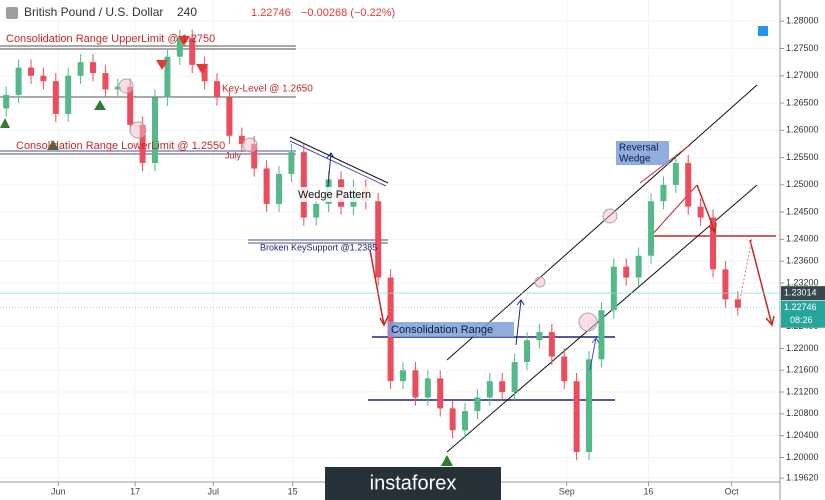  What do you see at coordinates (802, 348) in the screenshot?
I see `y-tick-label: 1.22000` at bounding box center [802, 348].